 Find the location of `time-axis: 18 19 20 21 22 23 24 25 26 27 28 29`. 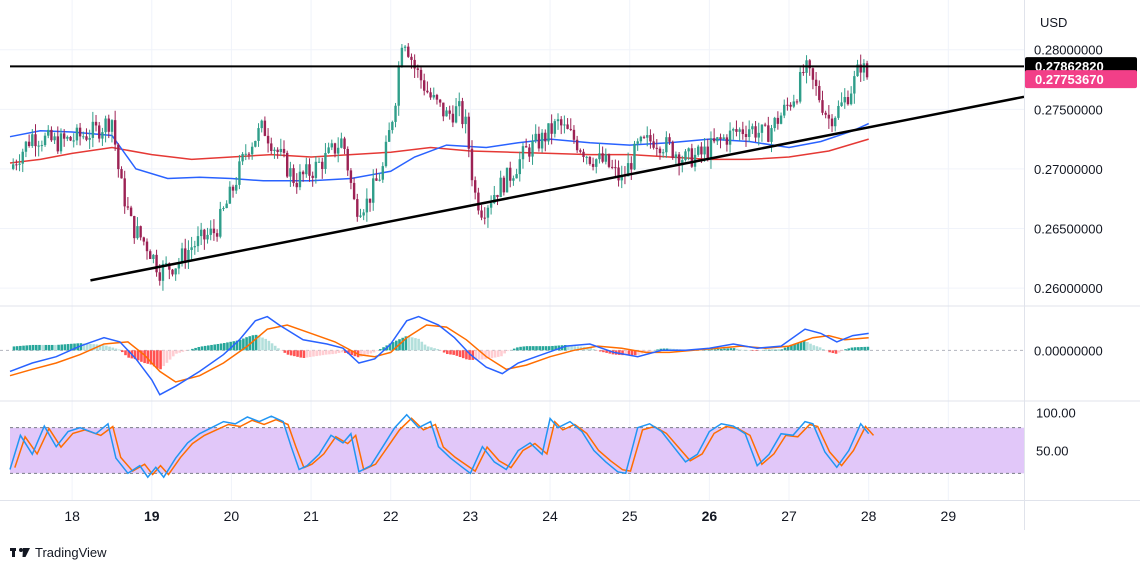

time-axis: 18 19 20 21 22 23 24 25 26 27 28 29 is located at coordinates (510, 516).